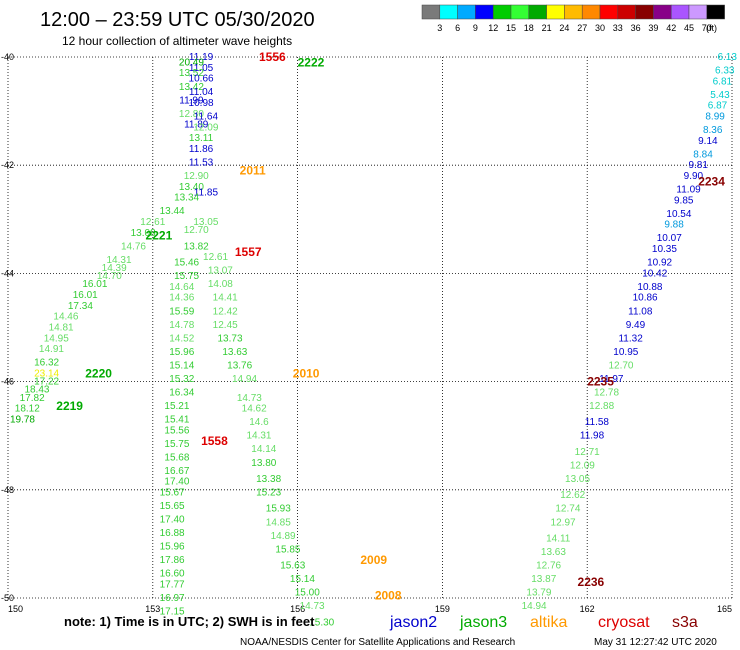 The image size is (740, 650). I want to click on x-tick-label: 165, so click(724, 609).